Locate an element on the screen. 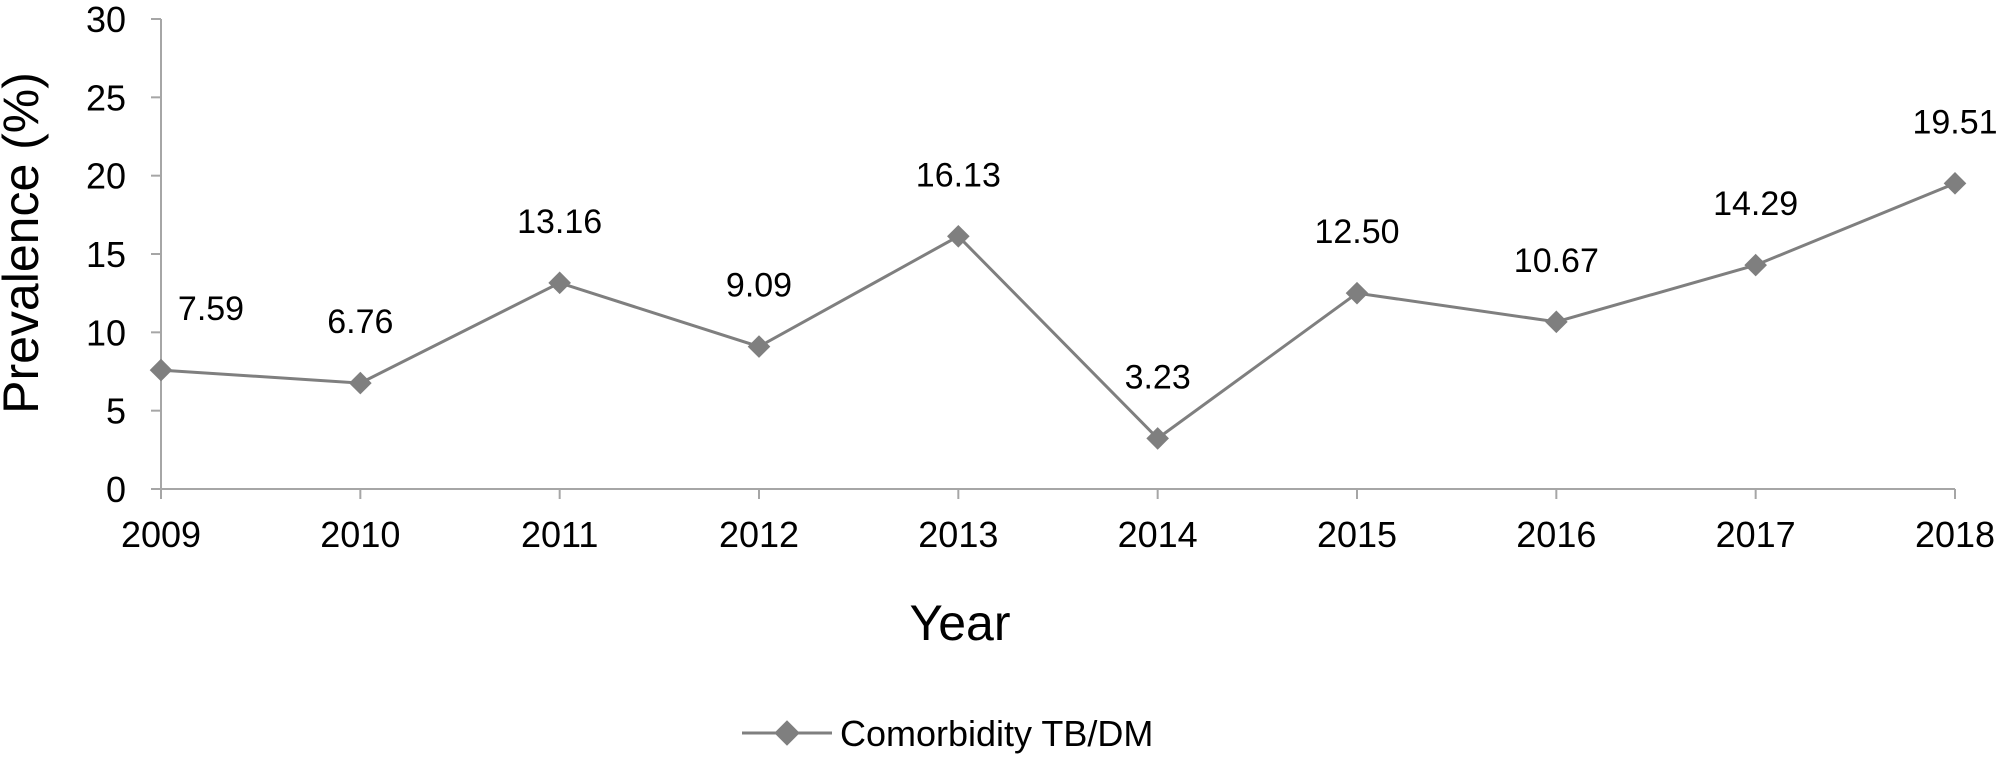 The image size is (2000, 759). legend: Comorbidity TB/DM is located at coordinates (947, 733).